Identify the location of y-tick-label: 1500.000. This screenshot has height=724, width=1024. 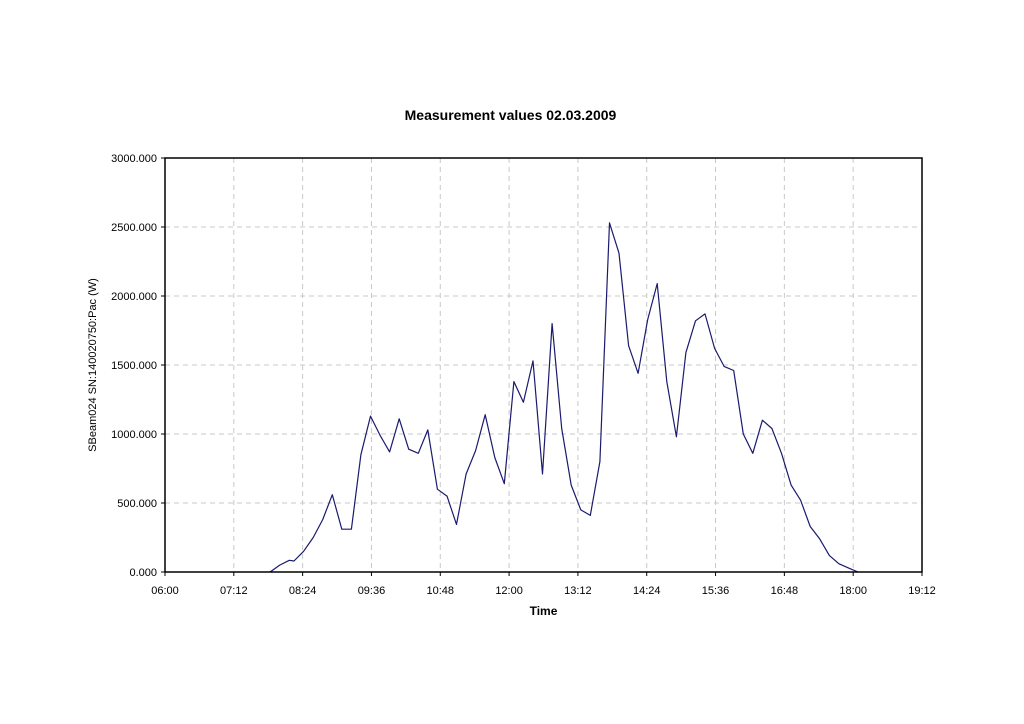
(134, 366).